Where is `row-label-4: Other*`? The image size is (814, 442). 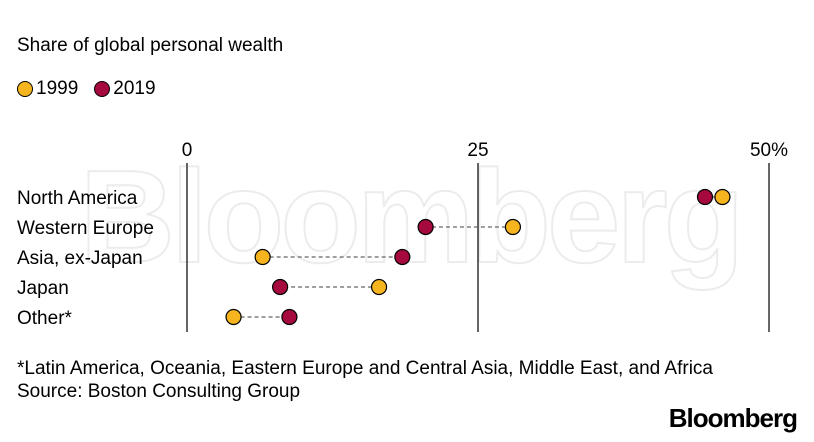 row-label-4: Other* is located at coordinates (45, 318).